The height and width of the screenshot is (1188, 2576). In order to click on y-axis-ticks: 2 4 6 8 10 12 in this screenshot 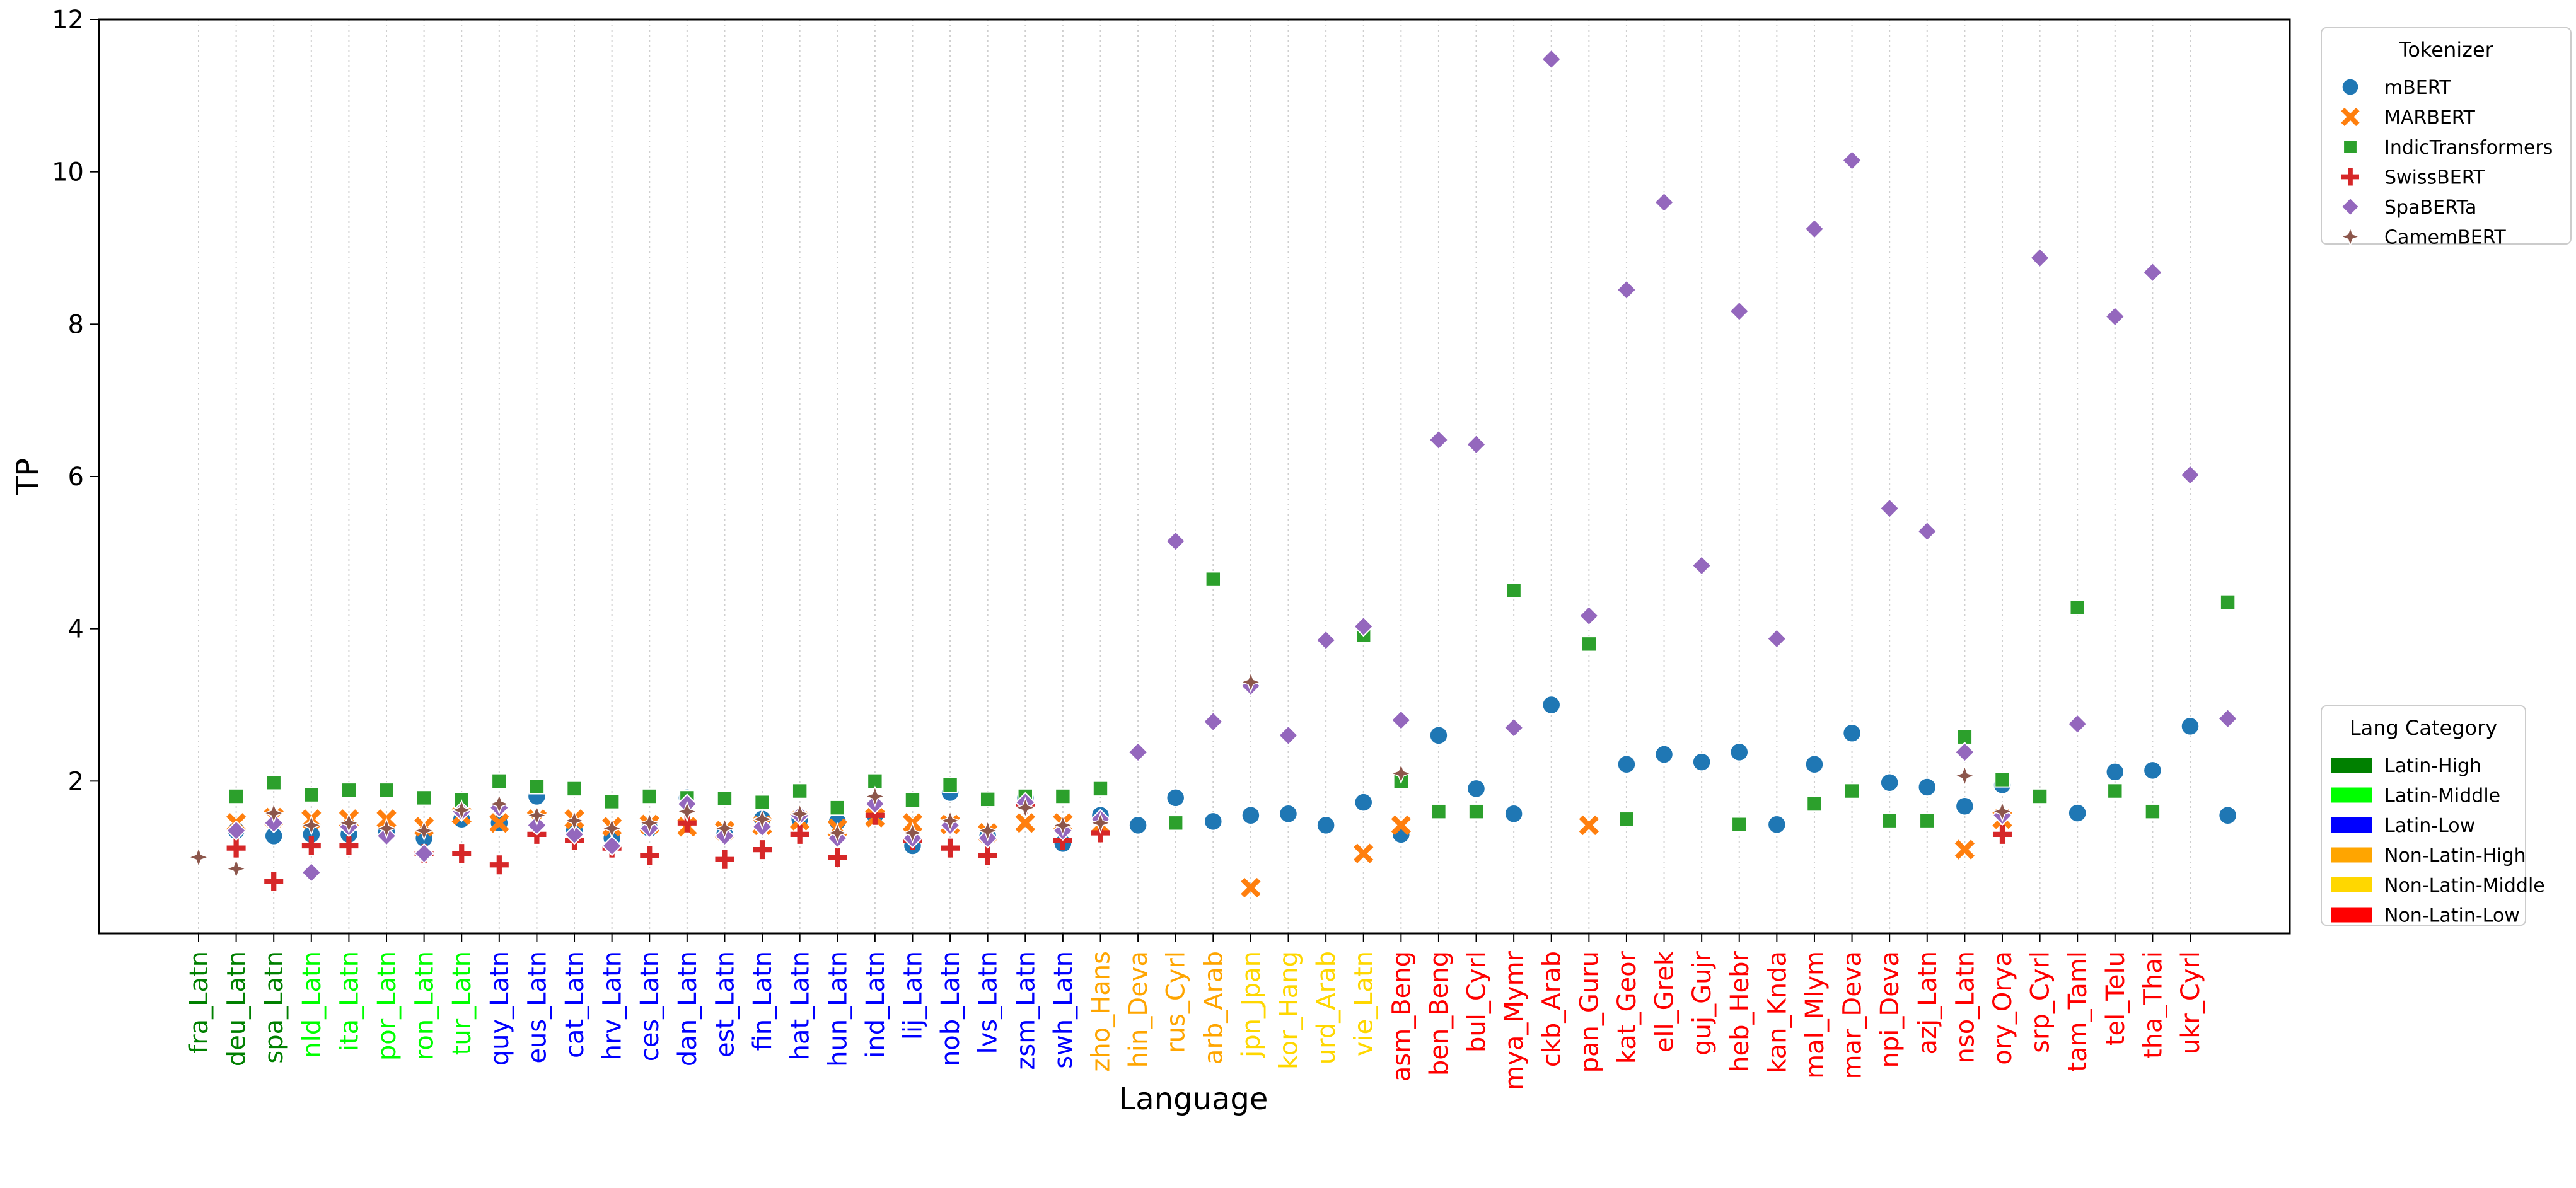, I will do `click(75, 401)`.